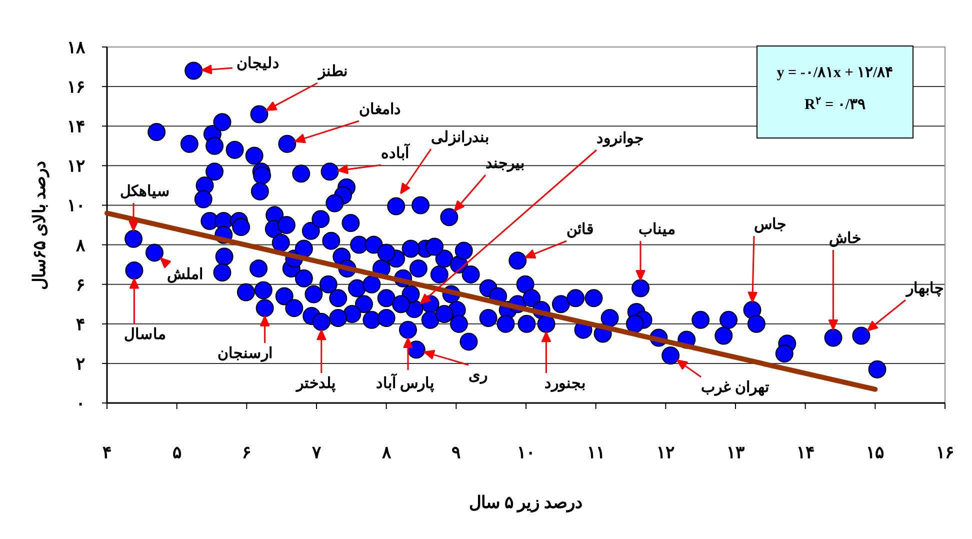  What do you see at coordinates (526, 503) in the screenshot?
I see `x-axis-title: درصد زیر ۵ سال` at bounding box center [526, 503].